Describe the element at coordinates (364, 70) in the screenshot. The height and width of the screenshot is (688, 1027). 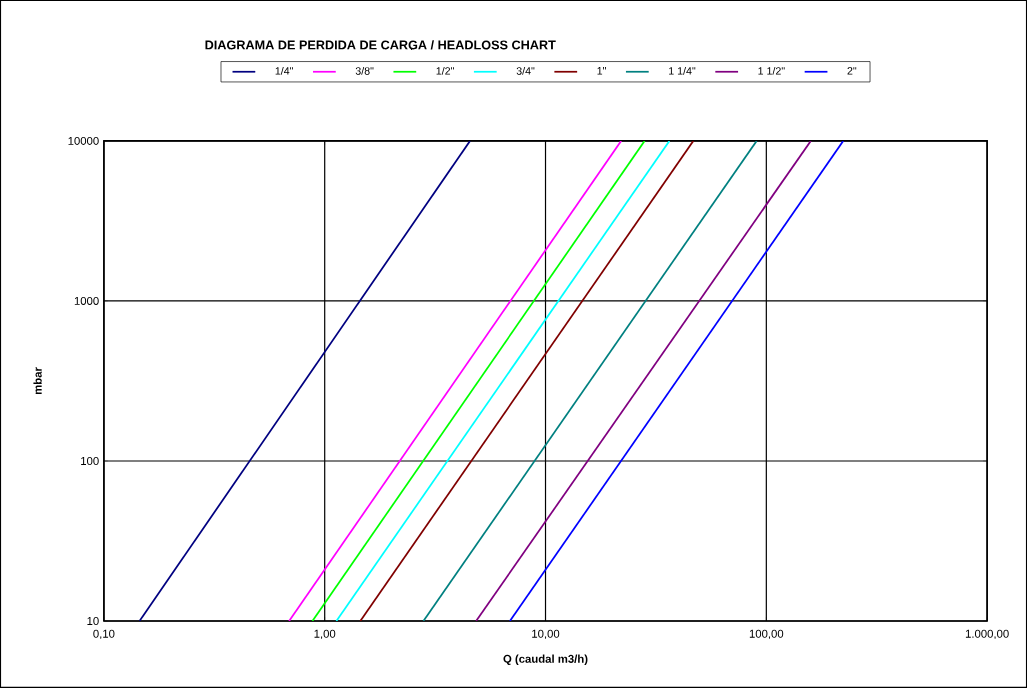
I see `legend-label: 3/8"` at that location.